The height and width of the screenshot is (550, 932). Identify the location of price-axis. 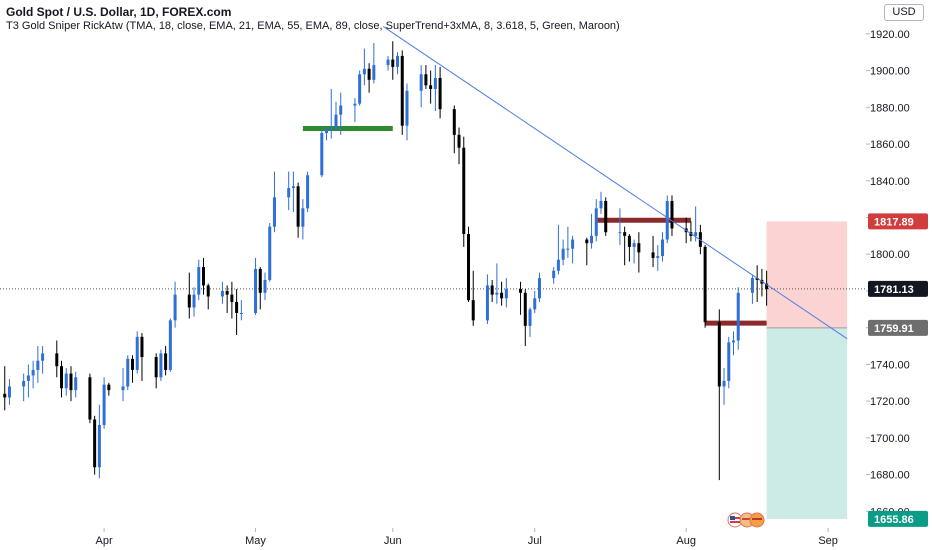
(899, 275).